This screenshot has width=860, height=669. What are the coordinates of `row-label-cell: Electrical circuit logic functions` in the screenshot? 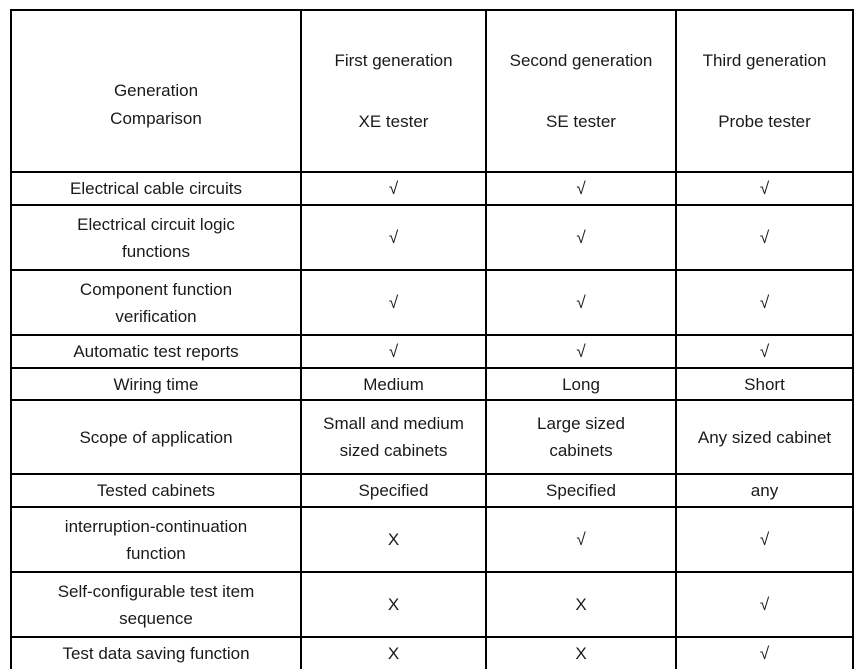 It's located at (156, 238).